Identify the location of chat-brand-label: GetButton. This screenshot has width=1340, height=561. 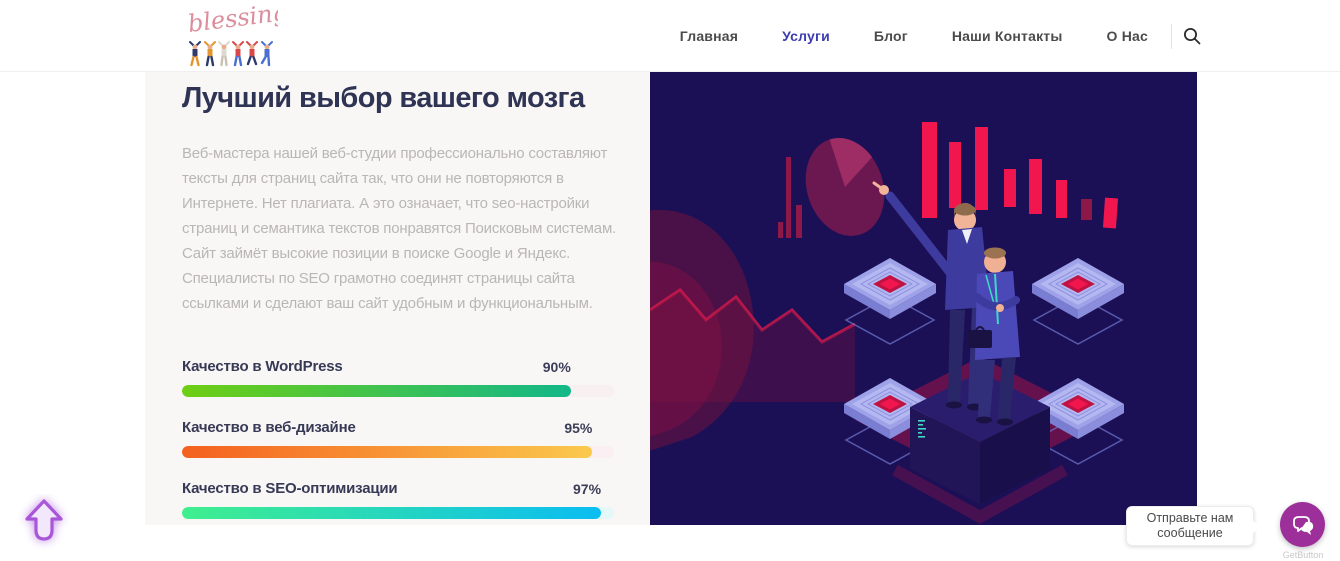
(1303, 555).